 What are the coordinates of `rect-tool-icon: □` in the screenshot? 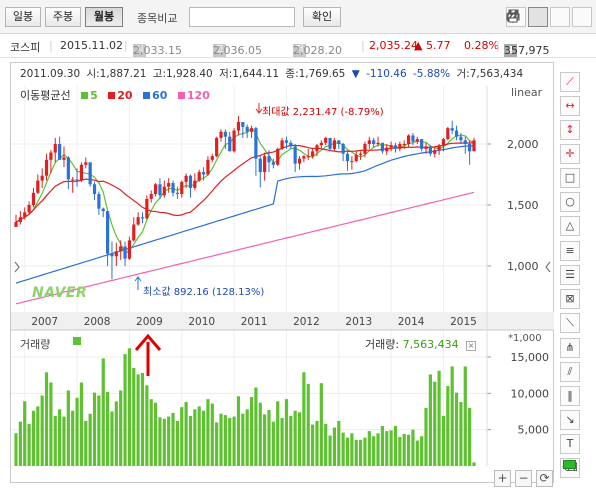 It's located at (570, 178).